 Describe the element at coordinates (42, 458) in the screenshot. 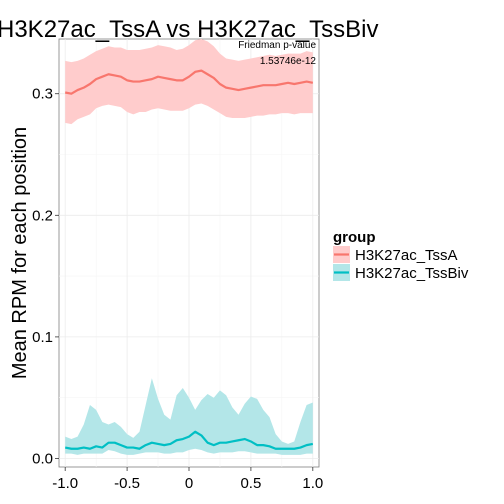

I see `y-tick-label: 0.0` at that location.